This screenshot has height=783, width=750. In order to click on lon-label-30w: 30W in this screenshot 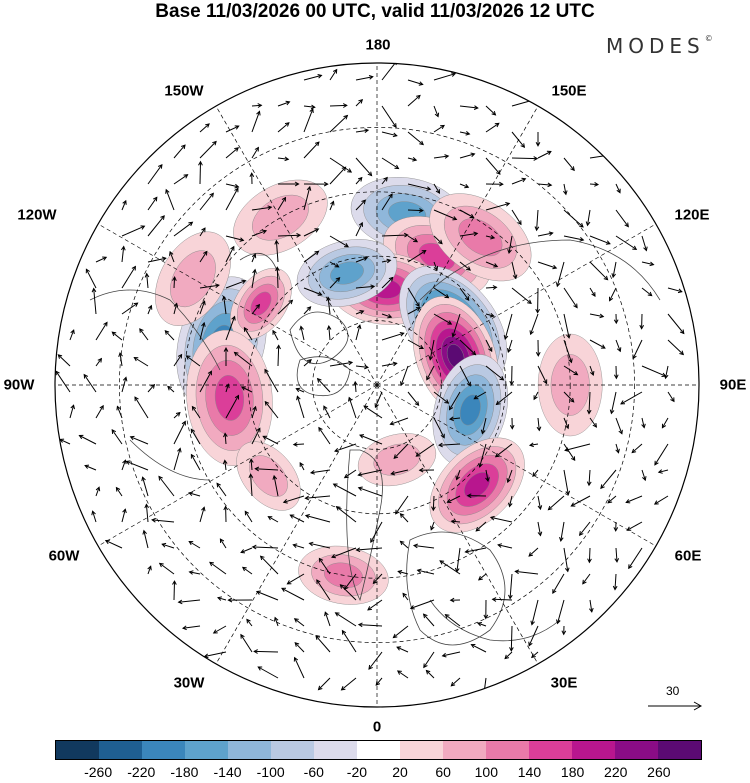, I will do `click(189, 683)`.